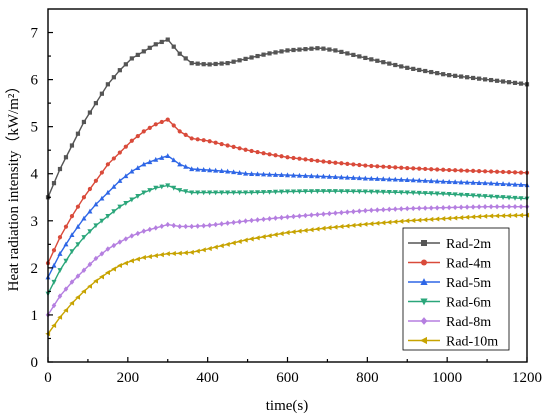  Describe the element at coordinates (35, 175) in the screenshot. I see `y-tick-label: 4` at that location.